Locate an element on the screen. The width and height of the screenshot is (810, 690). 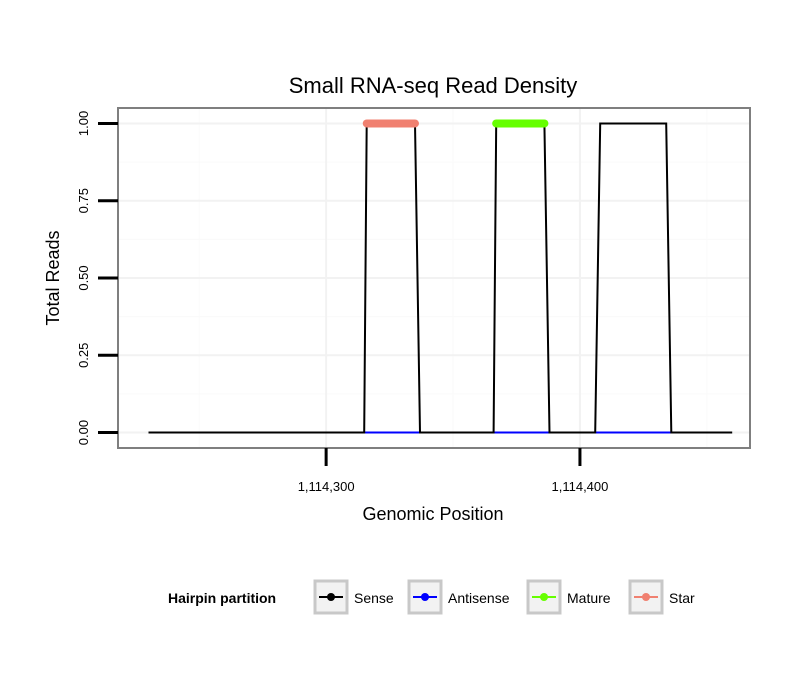
legend-entry-antisense: Antisense is located at coordinates (458, 597).